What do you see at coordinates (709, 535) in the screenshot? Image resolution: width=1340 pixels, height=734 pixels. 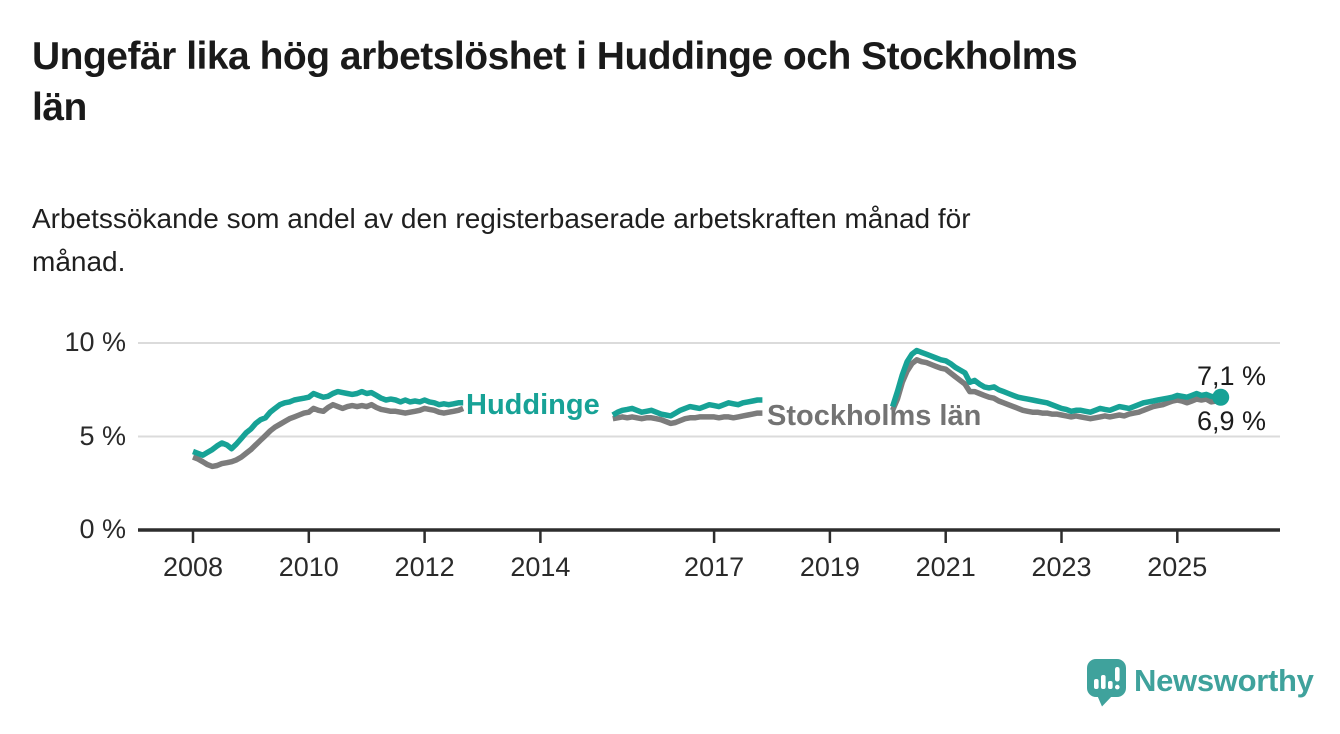 I see `x-axis` at bounding box center [709, 535].